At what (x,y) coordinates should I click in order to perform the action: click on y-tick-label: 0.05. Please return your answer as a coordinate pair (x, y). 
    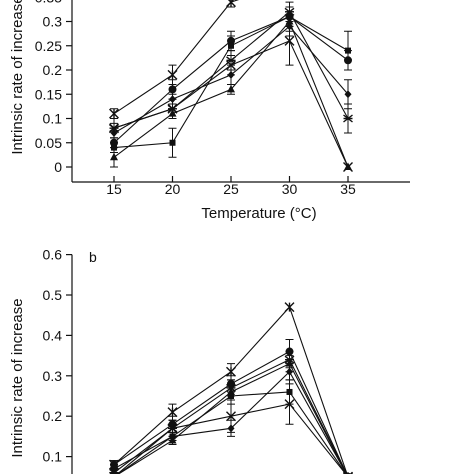
    Looking at the image, I should click on (48, 143).